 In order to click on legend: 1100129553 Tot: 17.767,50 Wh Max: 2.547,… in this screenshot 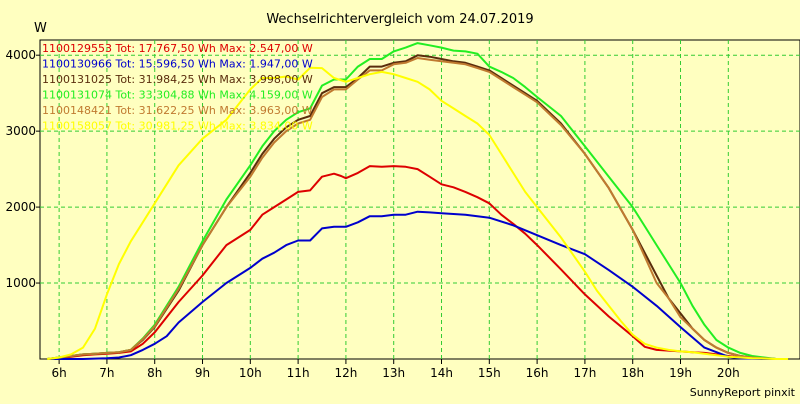, I will do `click(177, 87)`.